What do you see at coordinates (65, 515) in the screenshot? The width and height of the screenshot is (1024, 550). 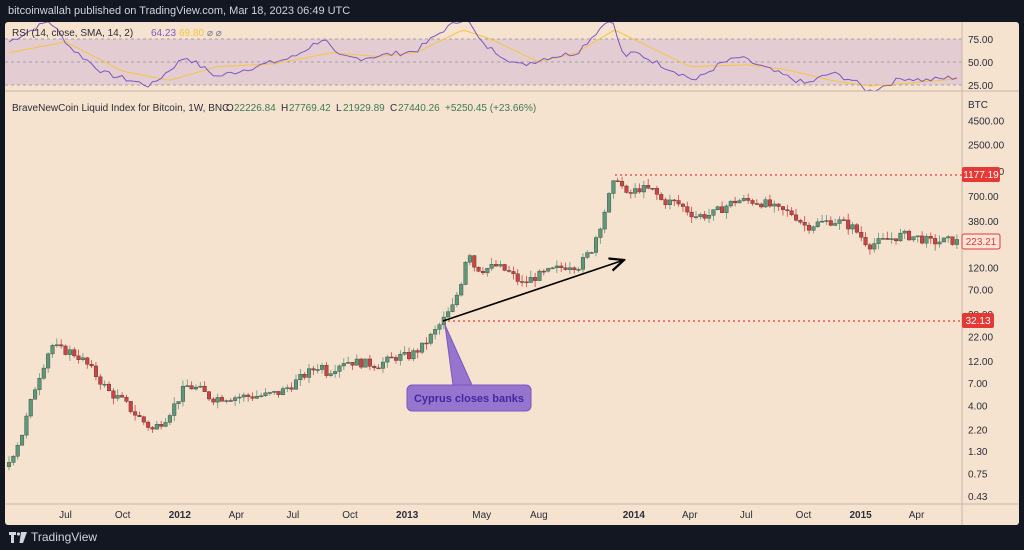 I see `time-tick-label: Jul` at bounding box center [65, 515].